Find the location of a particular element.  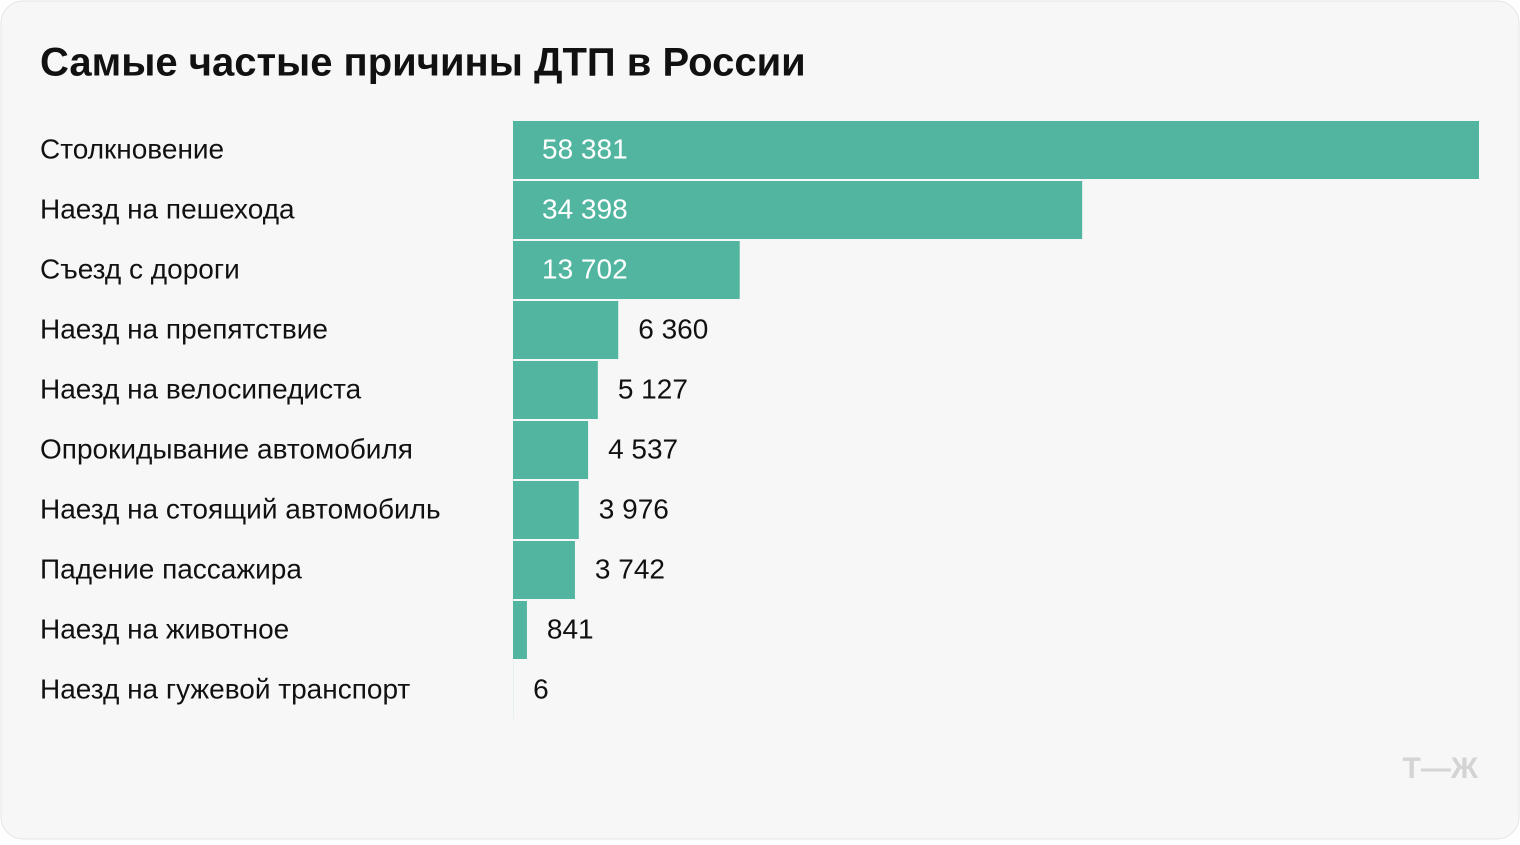

category-label: Падение пассажира is located at coordinates (171, 568).